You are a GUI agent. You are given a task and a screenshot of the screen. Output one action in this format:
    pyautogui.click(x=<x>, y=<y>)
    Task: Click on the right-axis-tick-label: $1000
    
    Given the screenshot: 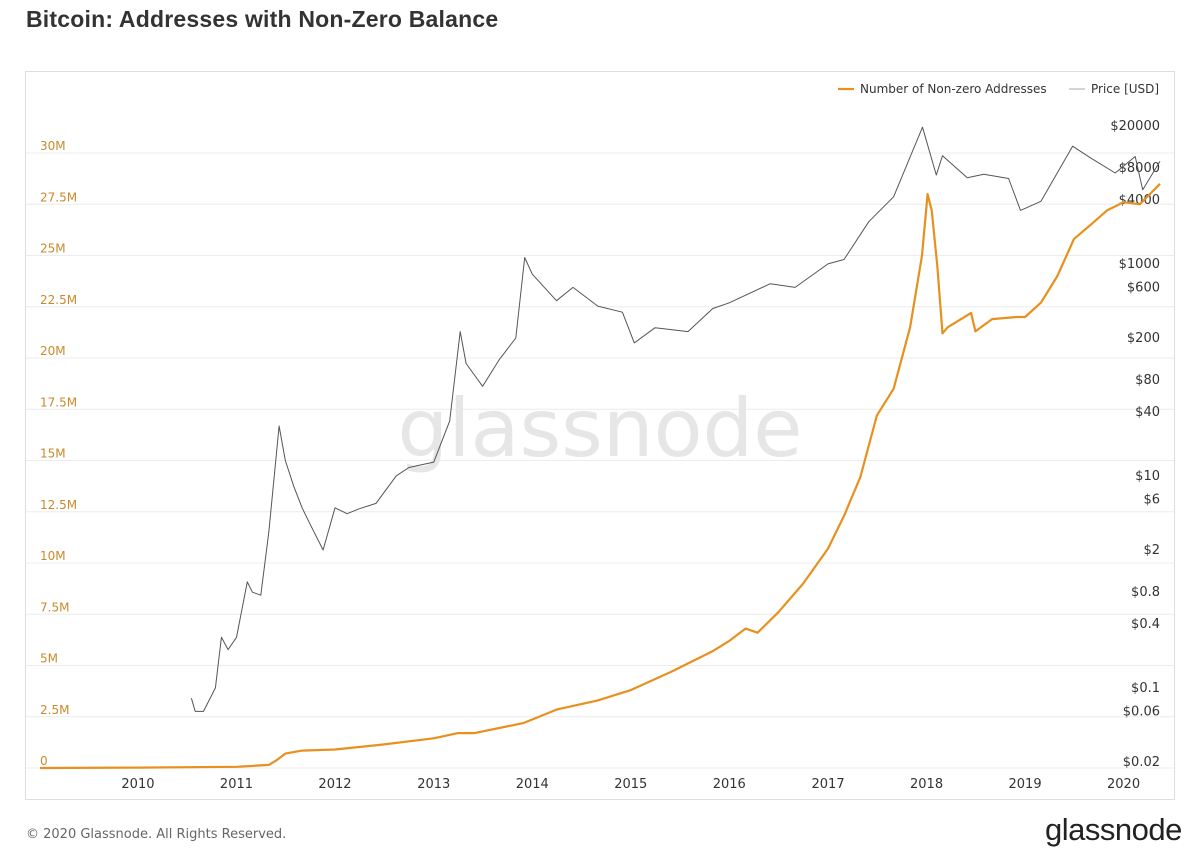 What is the action you would take?
    pyautogui.click(x=1139, y=264)
    